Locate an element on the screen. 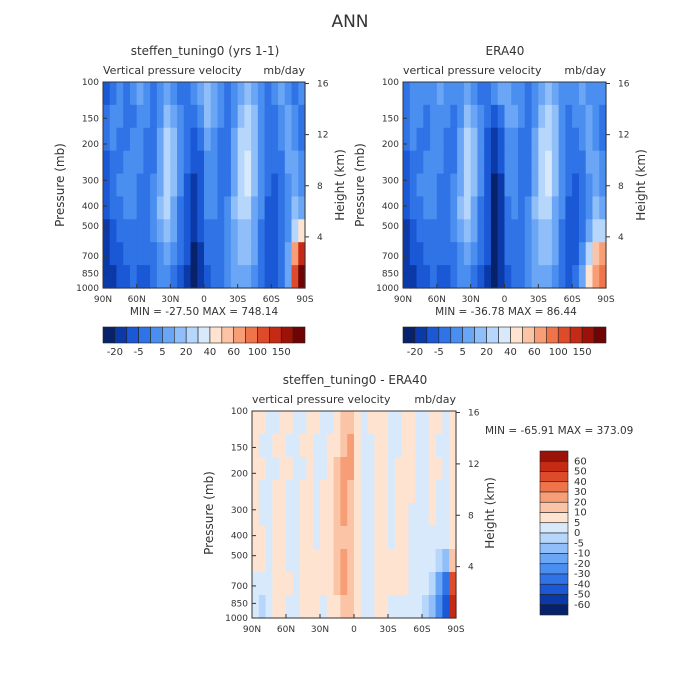  colorbar-label: 5 is located at coordinates (463, 352).